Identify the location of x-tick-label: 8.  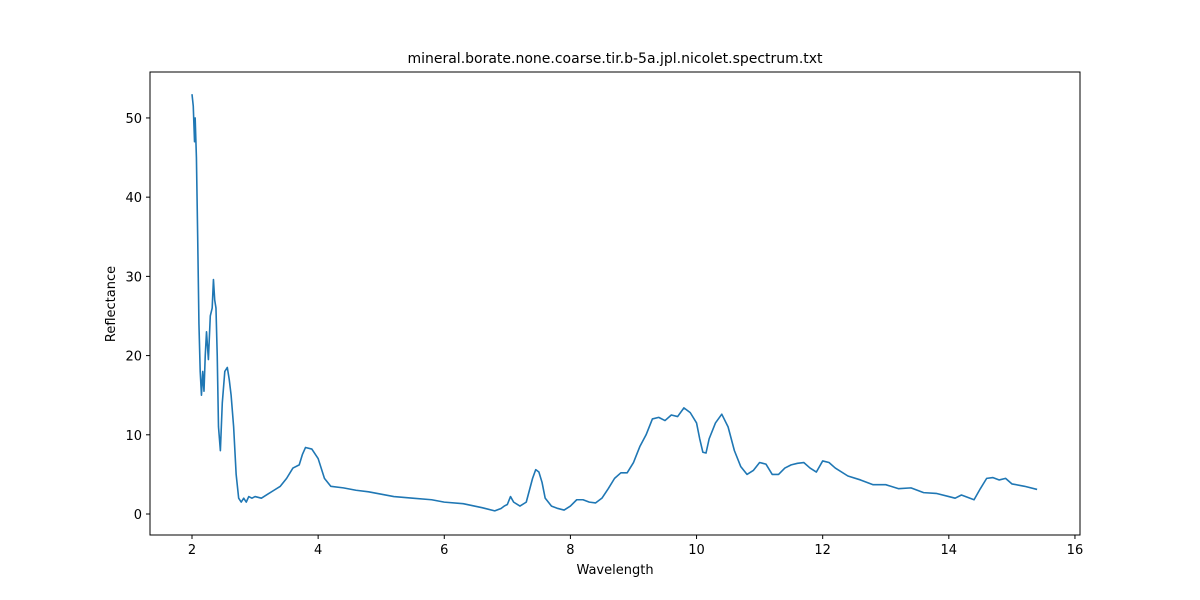
(570, 550).